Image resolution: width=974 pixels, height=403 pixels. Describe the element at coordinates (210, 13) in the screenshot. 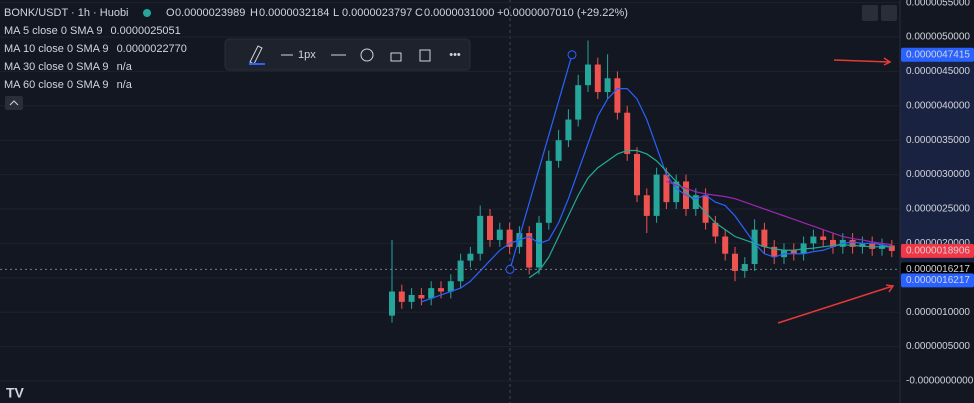

I see `ohlc-value: 0.0000023989` at that location.